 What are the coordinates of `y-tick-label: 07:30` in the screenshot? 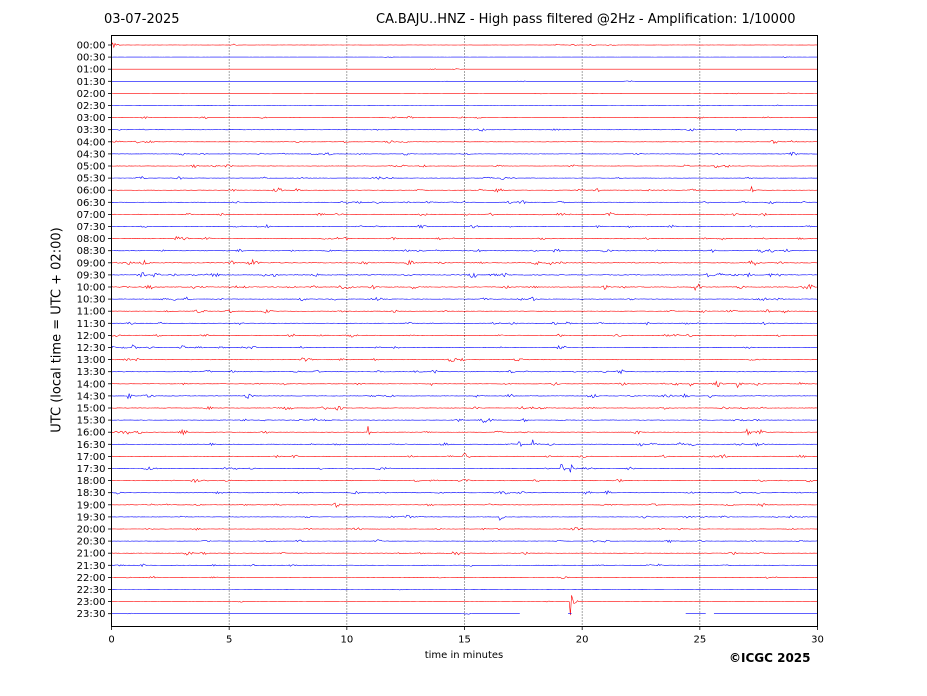 It's located at (91, 227).